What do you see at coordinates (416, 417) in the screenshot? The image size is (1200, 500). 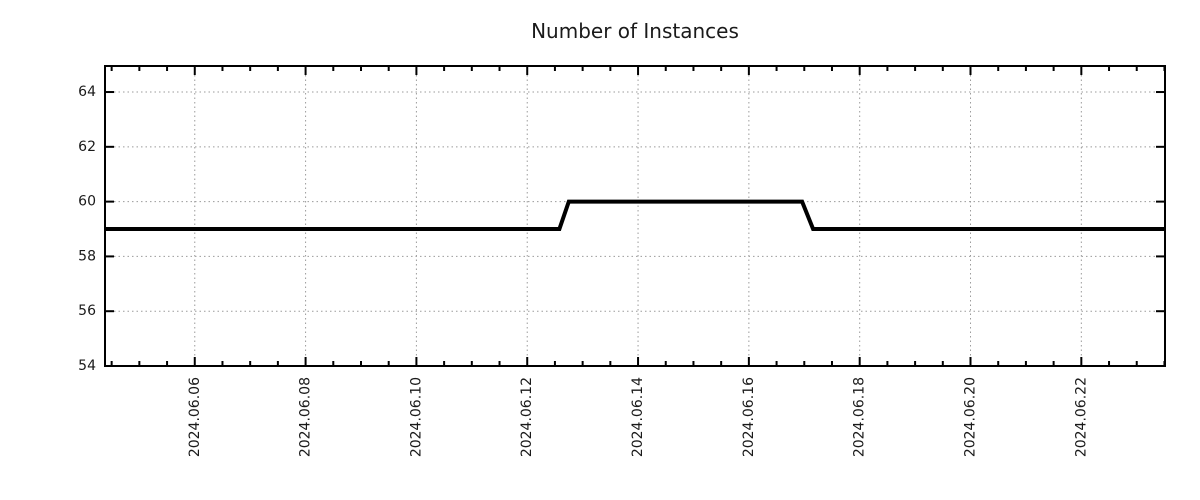 I see `x-tick-label: 2024.06.10` at bounding box center [416, 417].